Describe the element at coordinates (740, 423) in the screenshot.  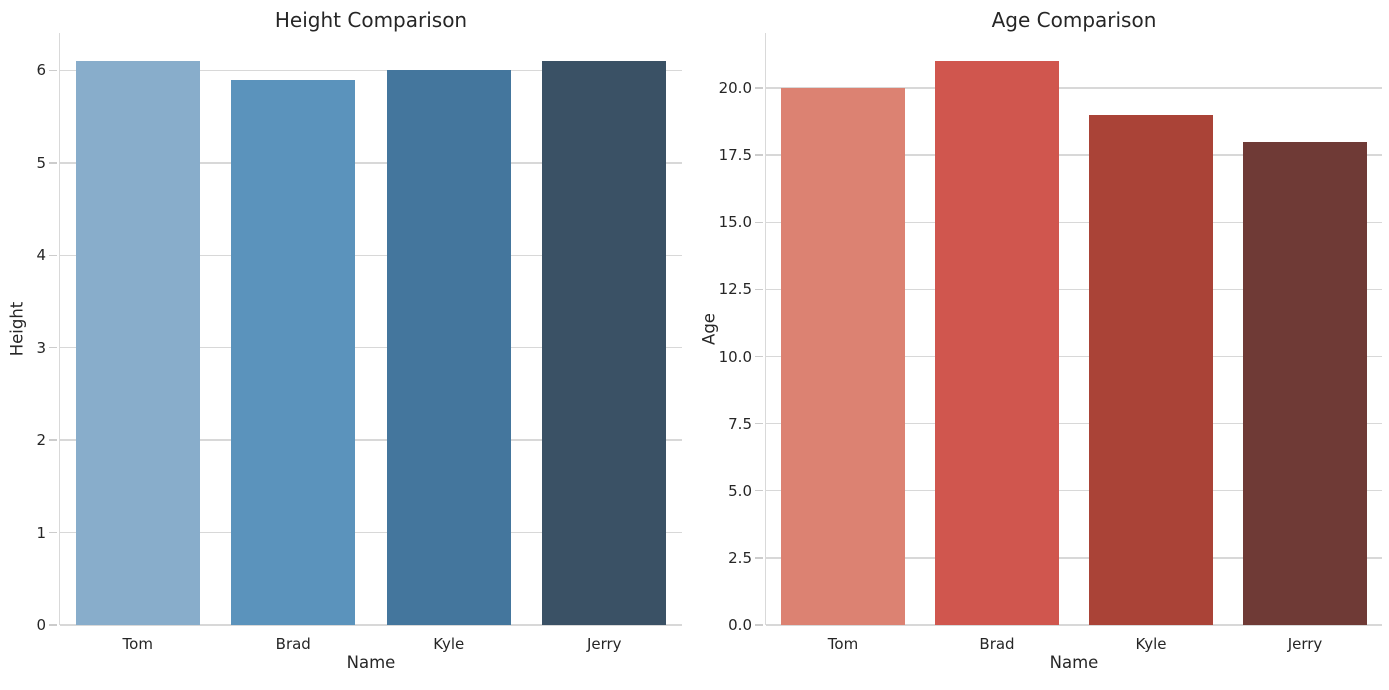
I see `y-tick-label: 7.5` at that location.